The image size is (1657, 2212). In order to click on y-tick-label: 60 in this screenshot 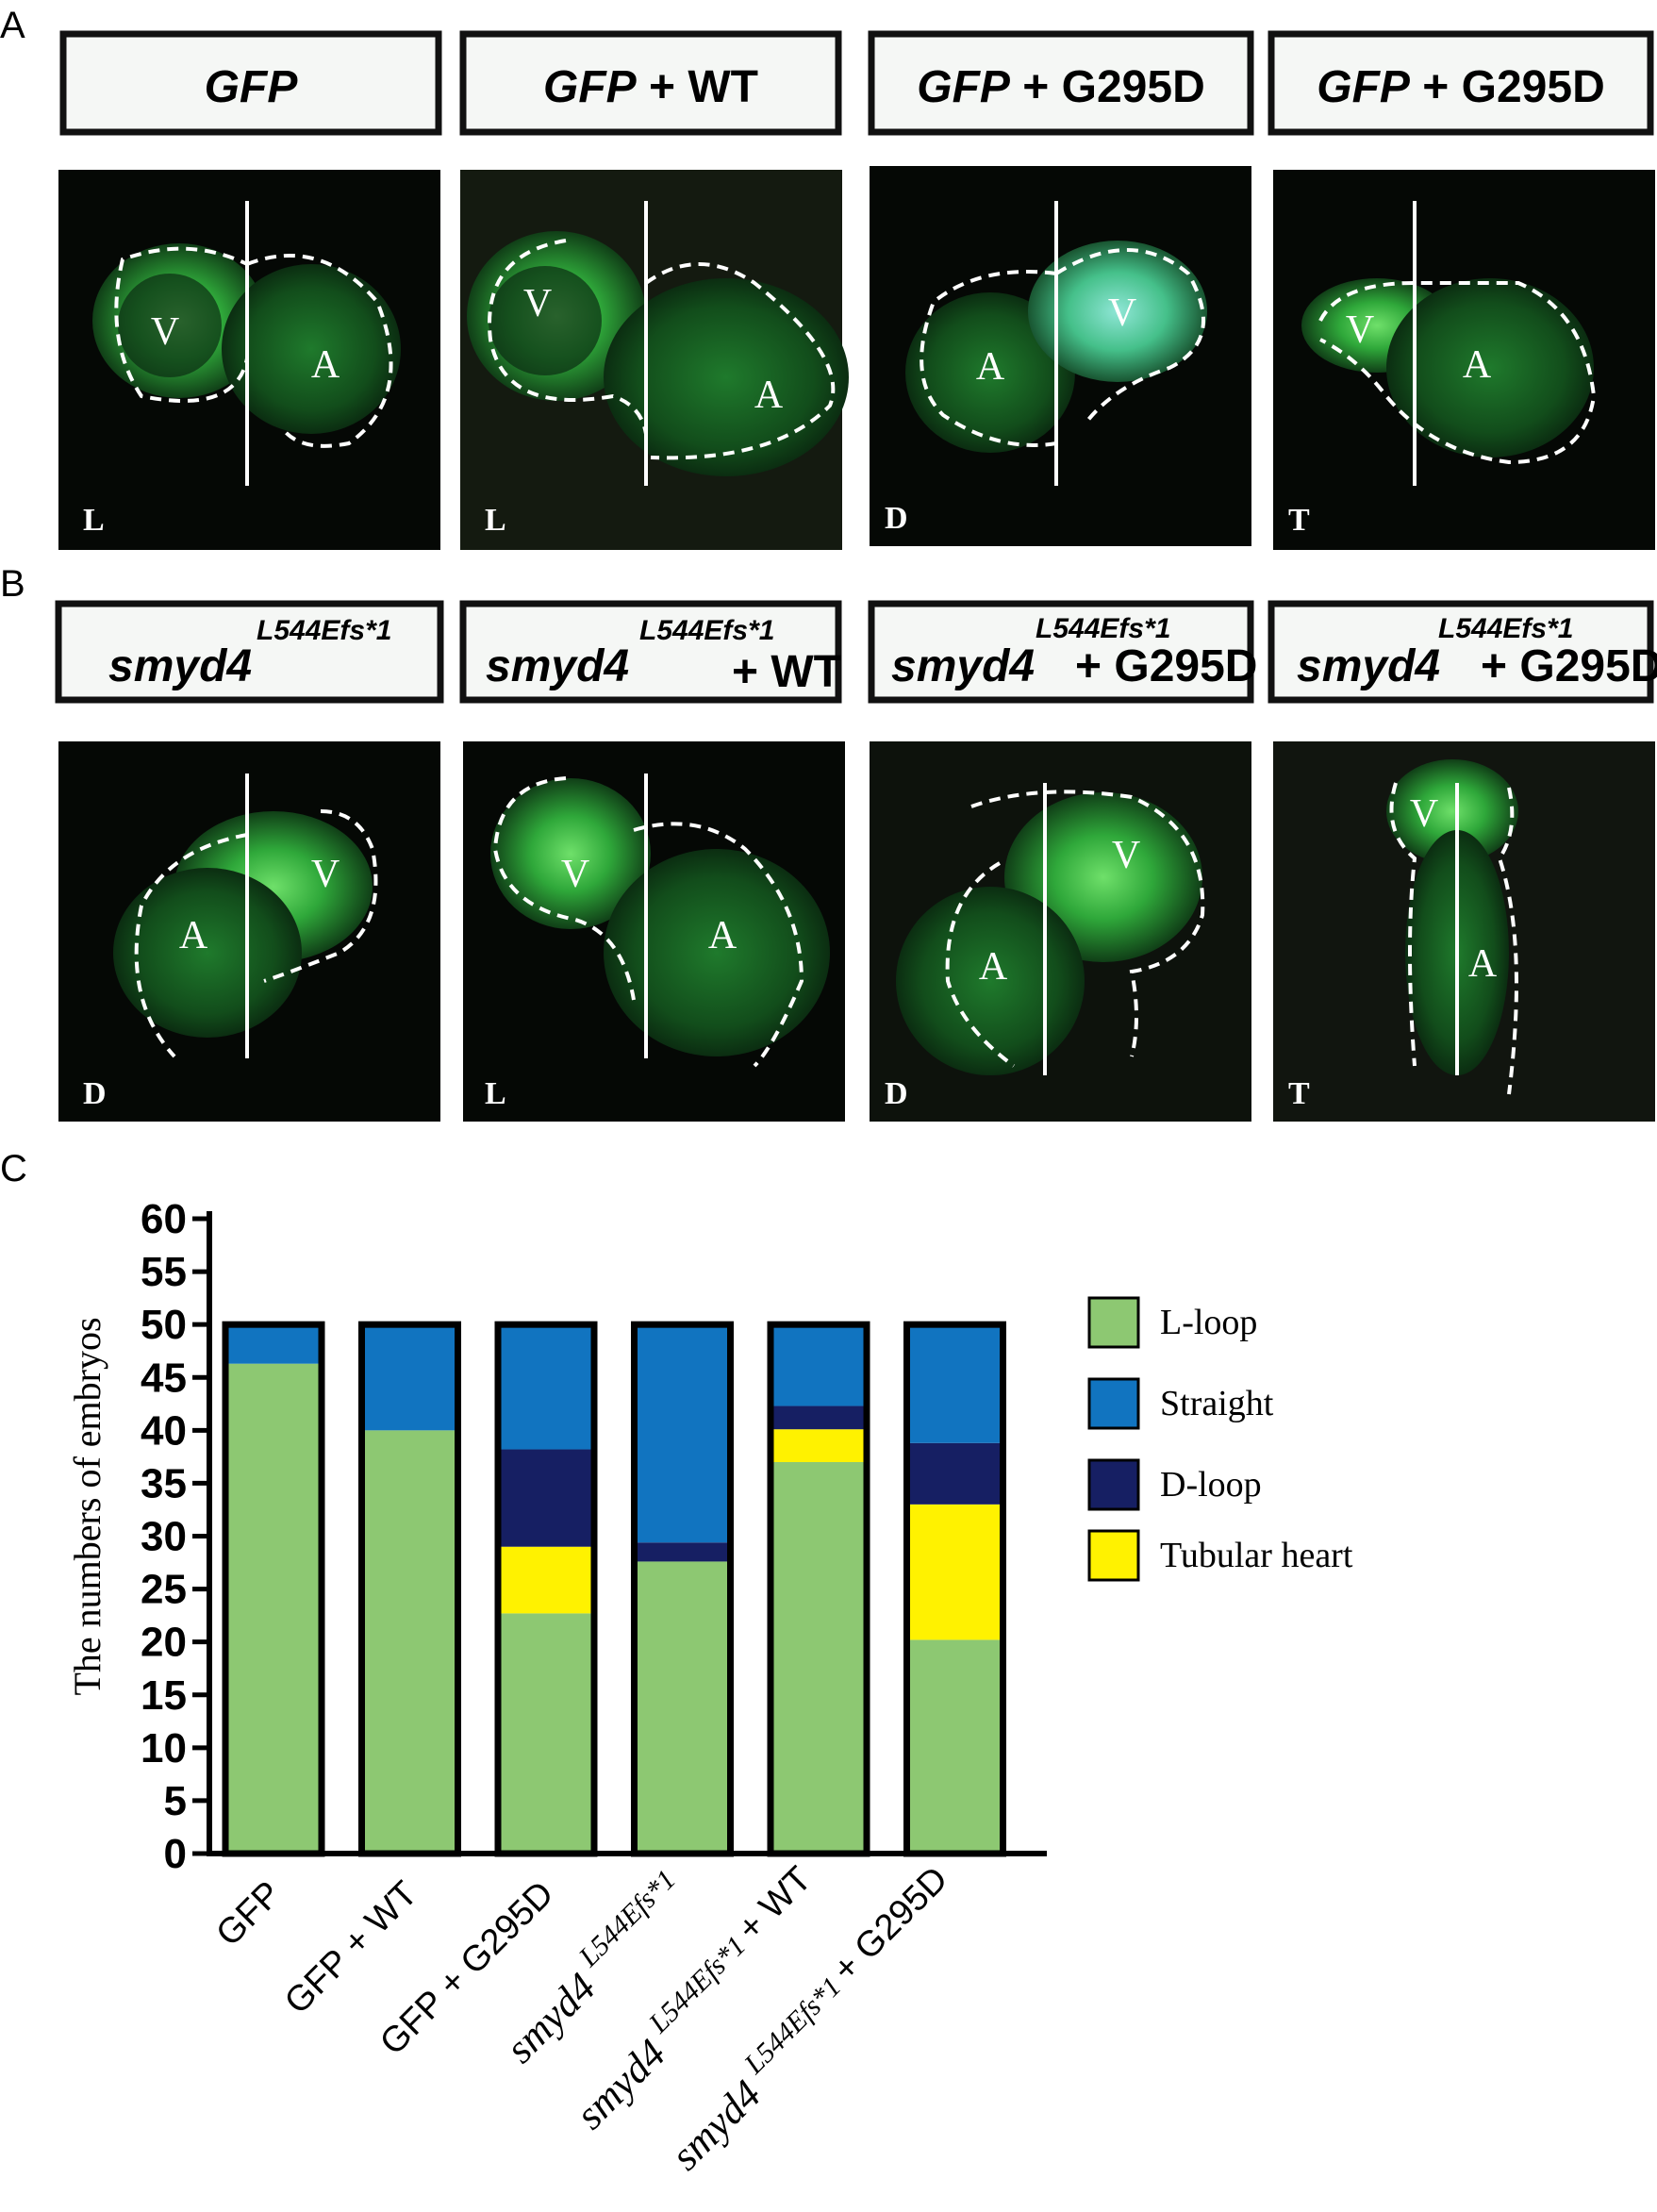, I will do `click(164, 1219)`.